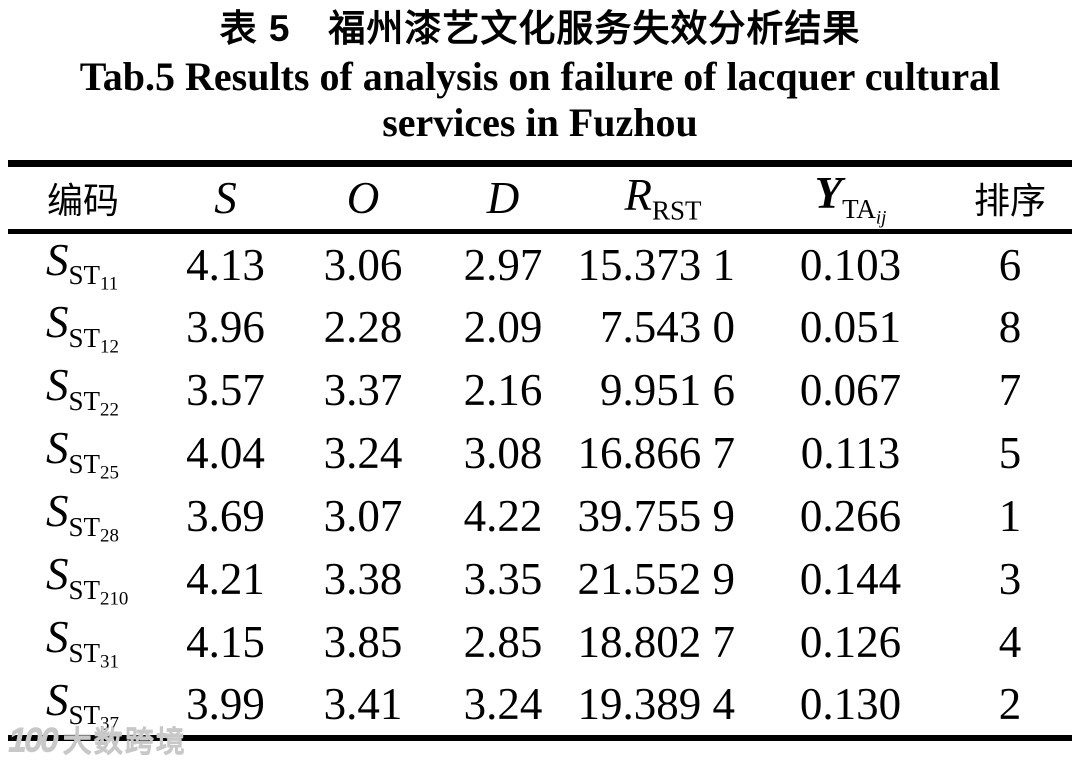  Describe the element at coordinates (225, 704) in the screenshot. I see `cell-s: 3.99` at that location.